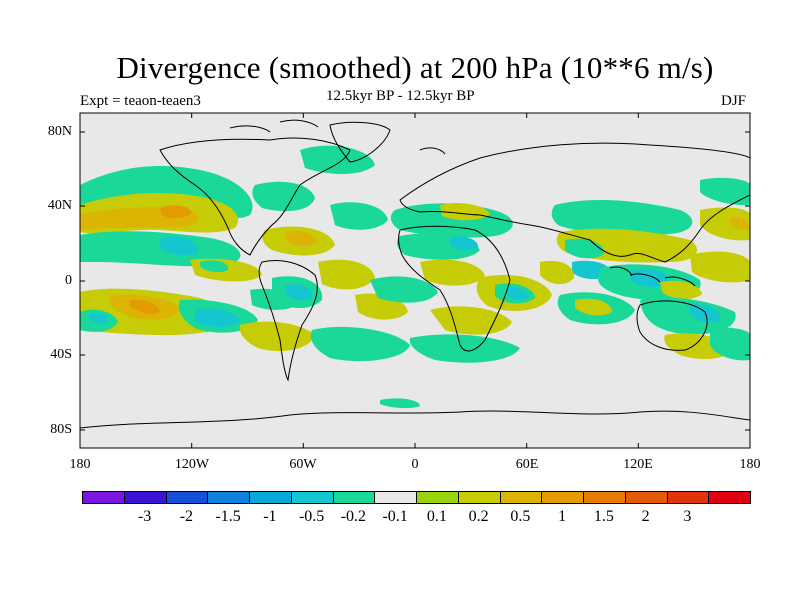 The width and height of the screenshot is (800, 600). I want to click on lat-label: 40S, so click(61, 354).